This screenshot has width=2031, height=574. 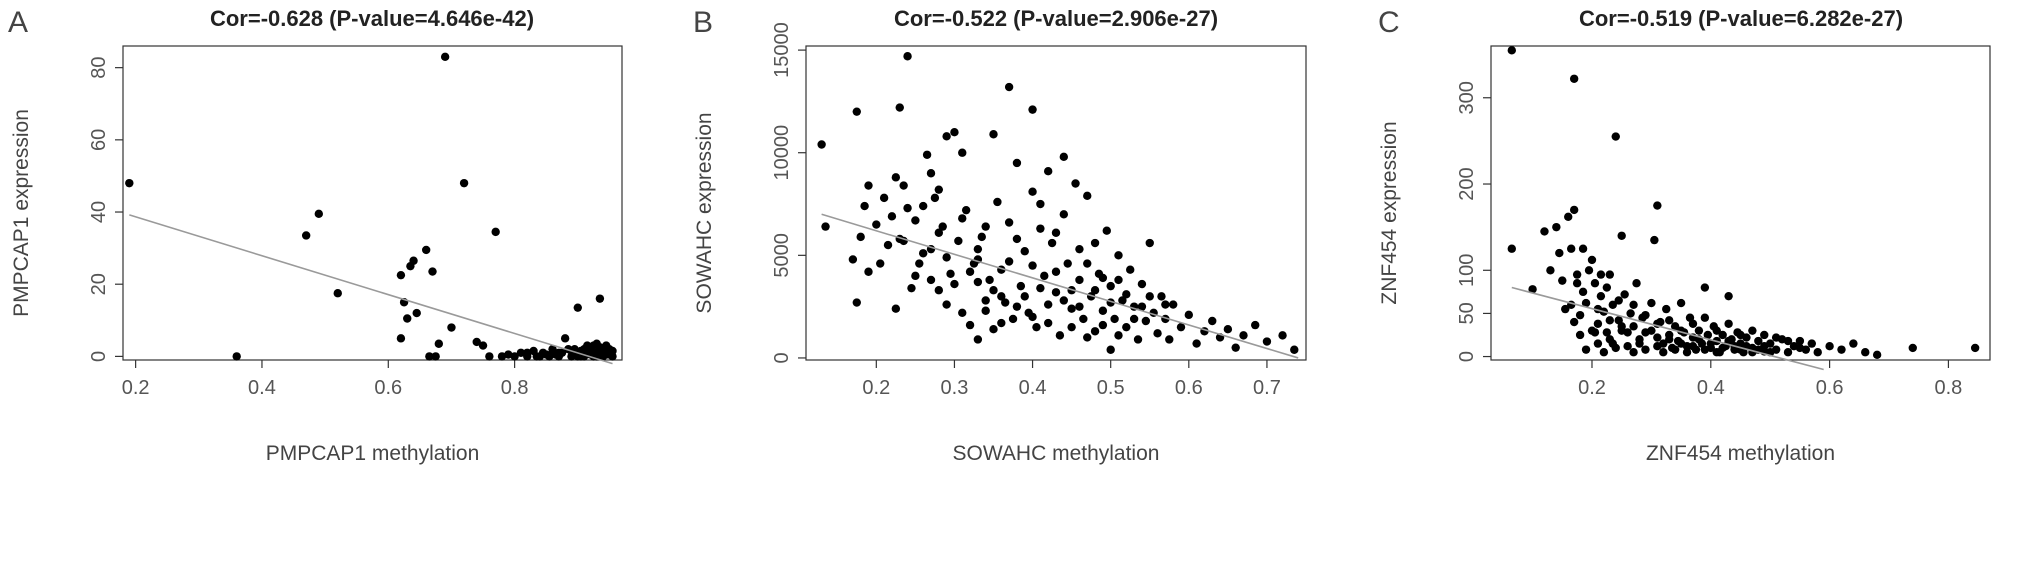 What do you see at coordinates (1592, 388) in the screenshot?
I see `x-tick-label: 0.2` at bounding box center [1592, 388].